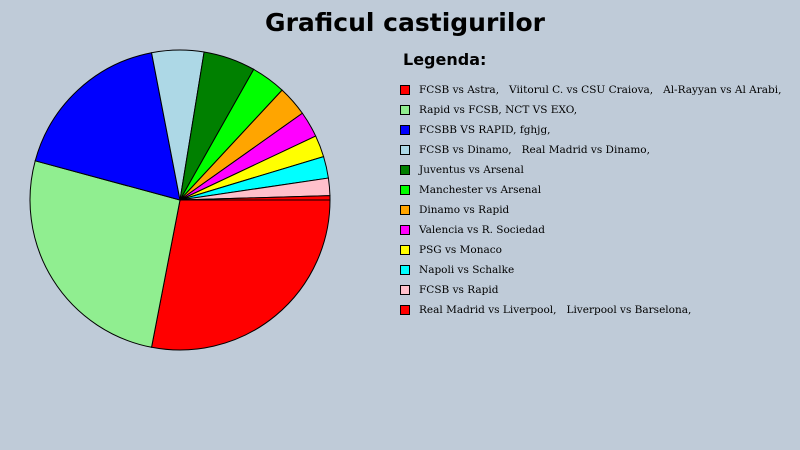 This screenshot has height=450, width=800. Describe the element at coordinates (485, 130) in the screenshot. I see `legend-label: FCSBB VS RAPID, fghjg,` at that location.